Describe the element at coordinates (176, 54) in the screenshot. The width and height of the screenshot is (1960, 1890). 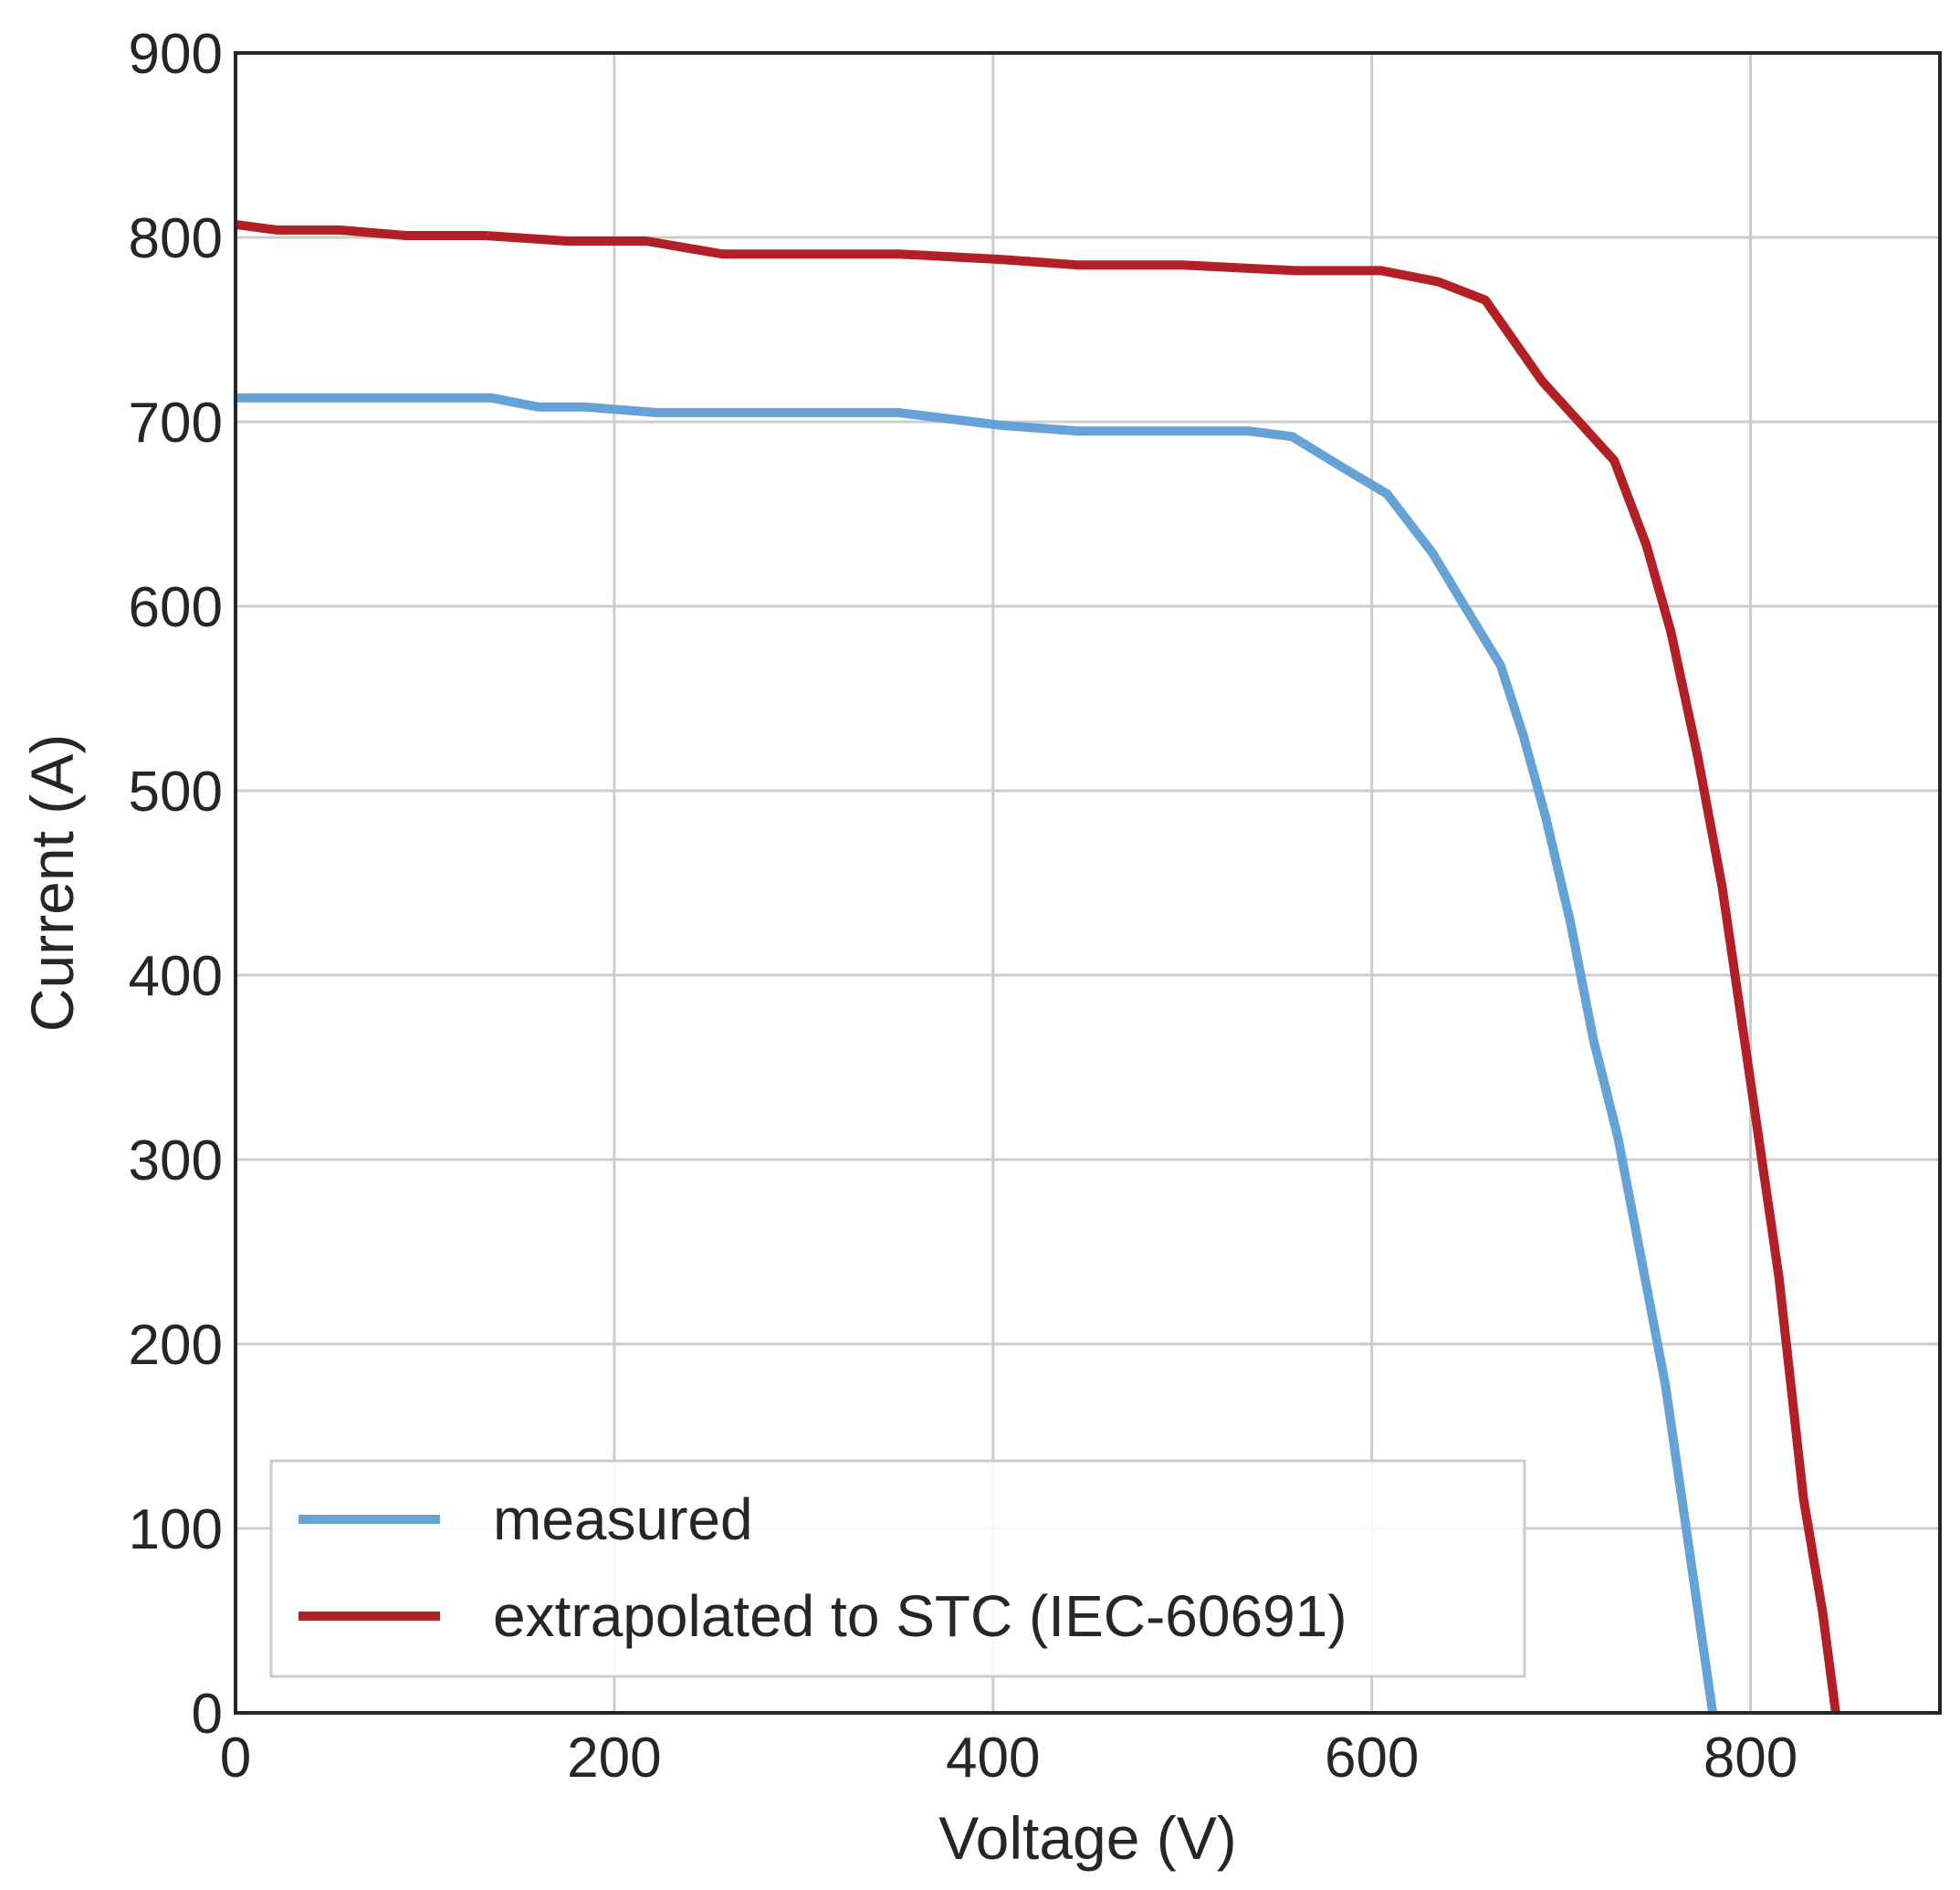
I see `y-tick-label: 900` at that location.